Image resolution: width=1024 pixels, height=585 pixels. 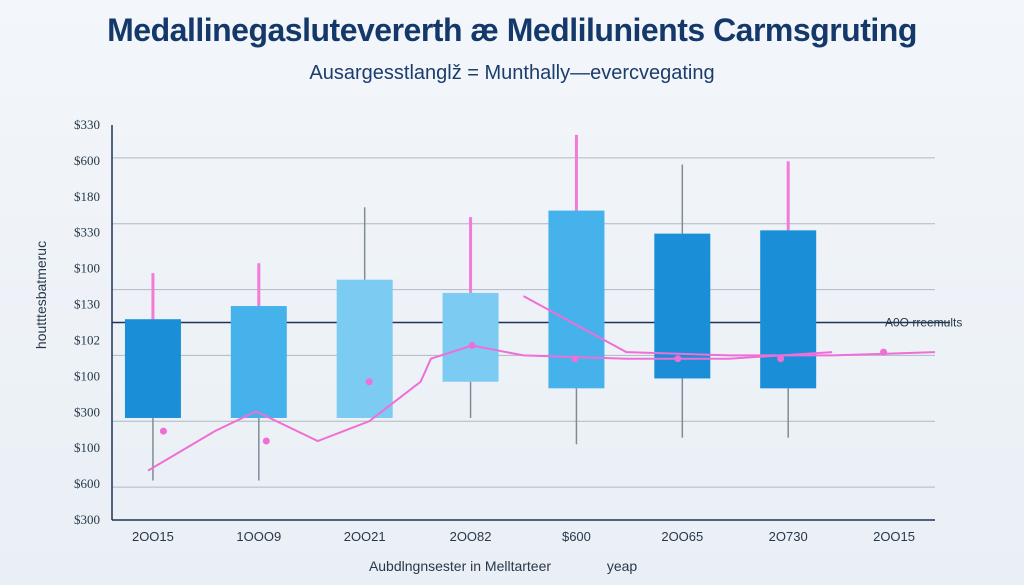 What do you see at coordinates (87, 304) in the screenshot?
I see `y-tick-label: $130` at bounding box center [87, 304].